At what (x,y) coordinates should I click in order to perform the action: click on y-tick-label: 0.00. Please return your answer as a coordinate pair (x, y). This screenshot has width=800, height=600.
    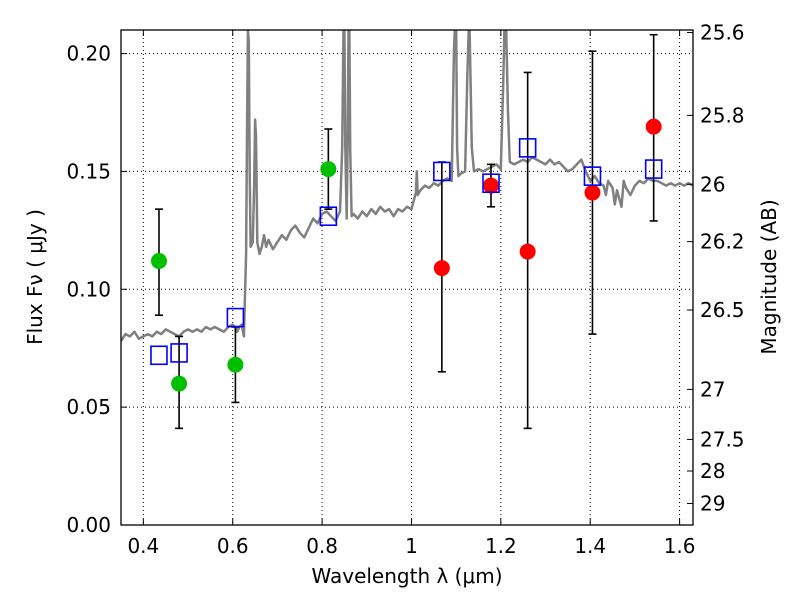
    Looking at the image, I should click on (88, 525).